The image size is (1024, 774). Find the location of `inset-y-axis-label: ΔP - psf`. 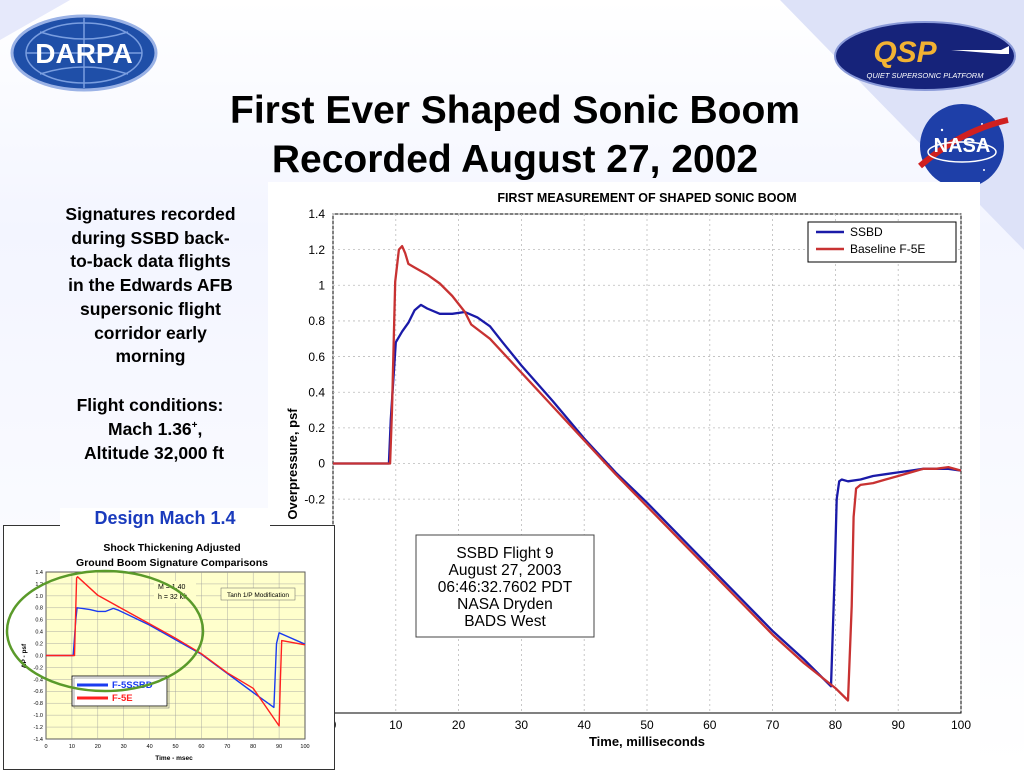

inset-y-axis-label: ΔP - psf is located at coordinates (24, 655).